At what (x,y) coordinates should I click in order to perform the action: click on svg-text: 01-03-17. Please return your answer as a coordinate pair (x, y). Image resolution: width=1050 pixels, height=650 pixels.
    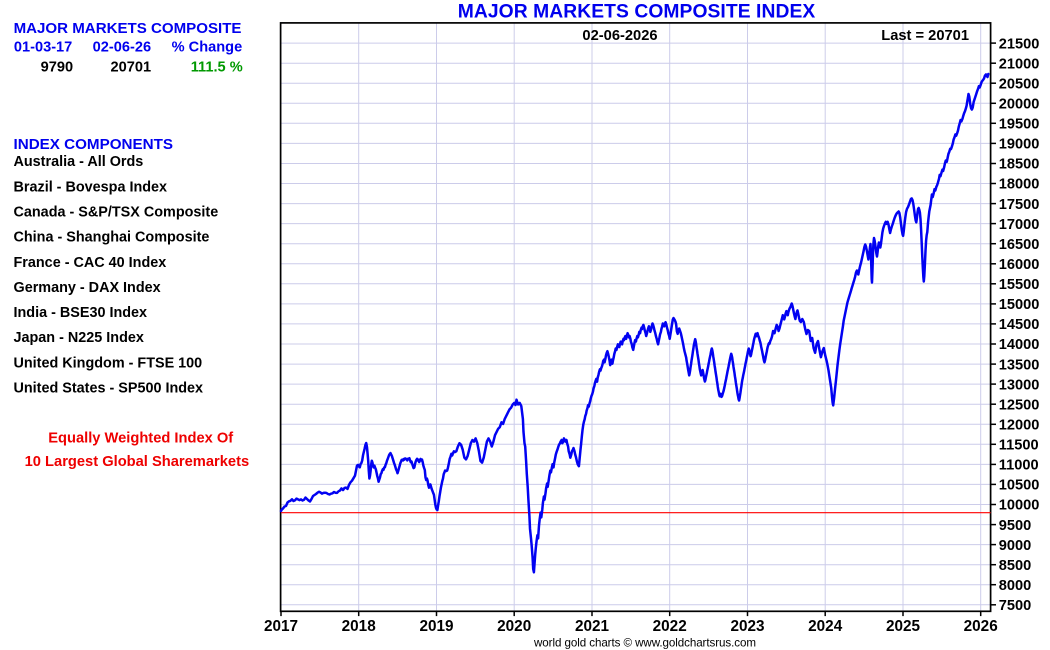
    Looking at the image, I should click on (43, 48).